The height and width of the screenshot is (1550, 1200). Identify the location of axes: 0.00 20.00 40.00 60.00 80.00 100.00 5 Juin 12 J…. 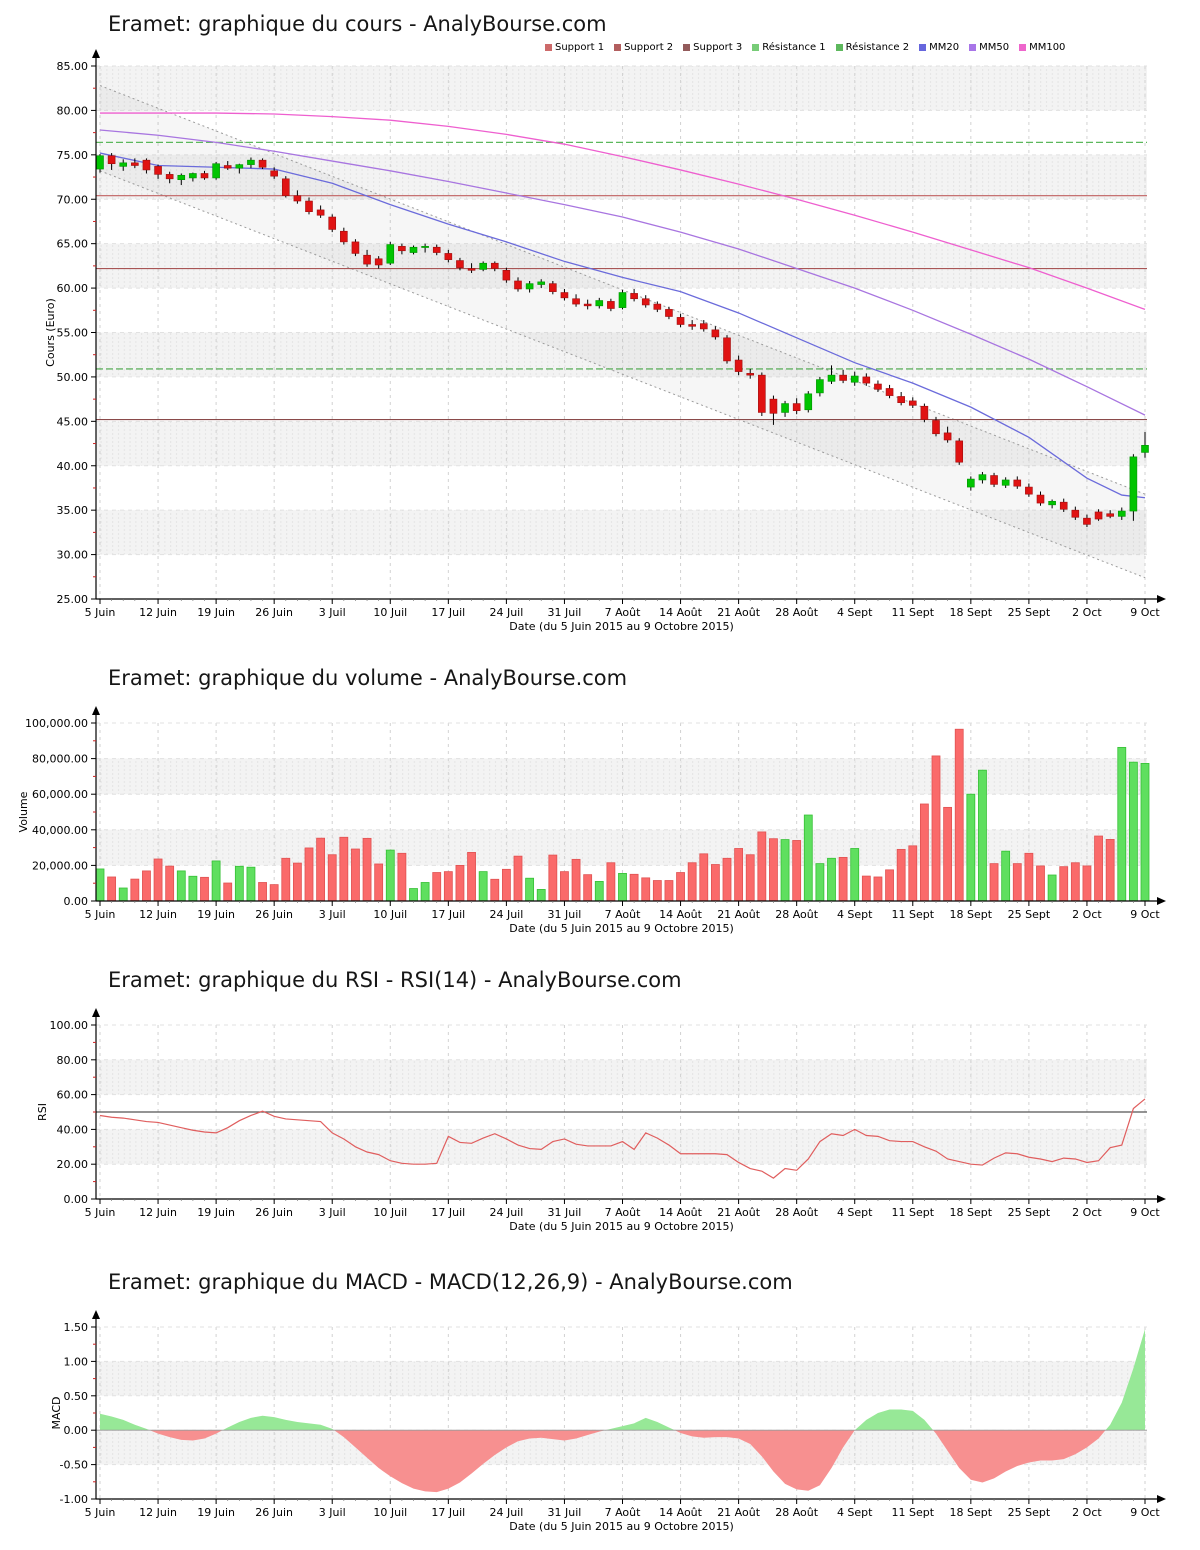
(601, 1120).